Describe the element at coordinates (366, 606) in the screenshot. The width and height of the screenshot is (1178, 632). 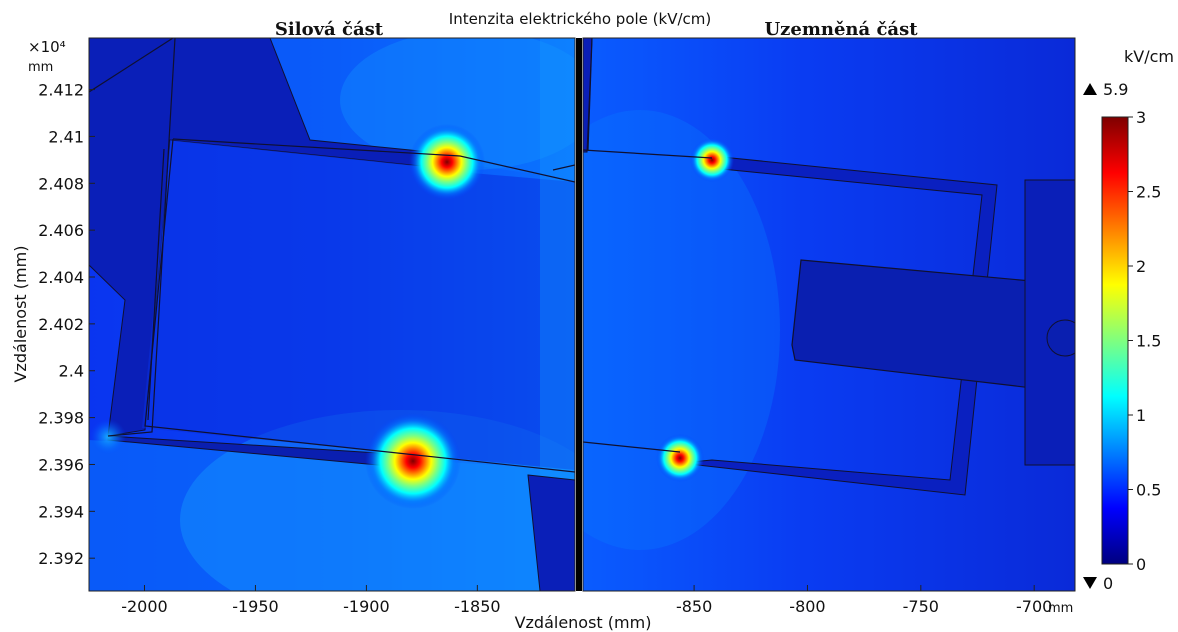
I see `x-tick-label: -1900` at that location.